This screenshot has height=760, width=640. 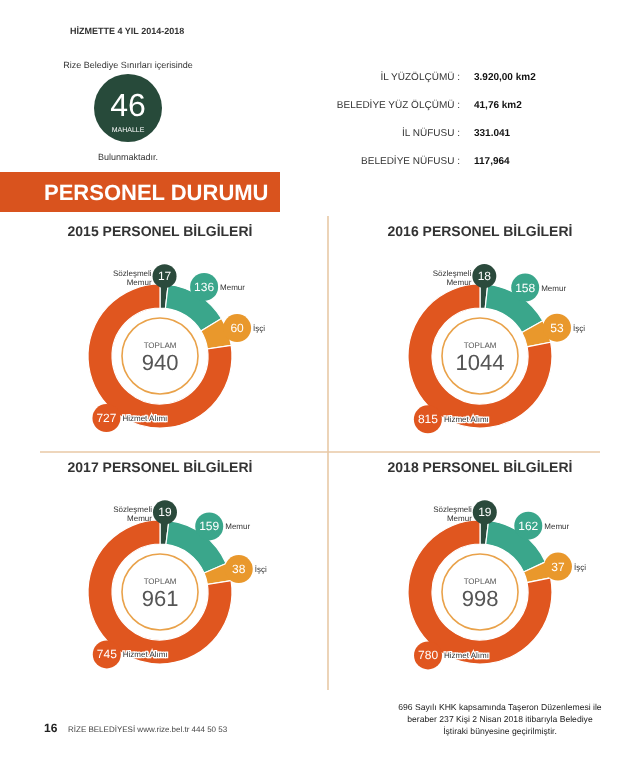 What do you see at coordinates (128, 107) in the screenshot?
I see `text: 46` at bounding box center [128, 107].